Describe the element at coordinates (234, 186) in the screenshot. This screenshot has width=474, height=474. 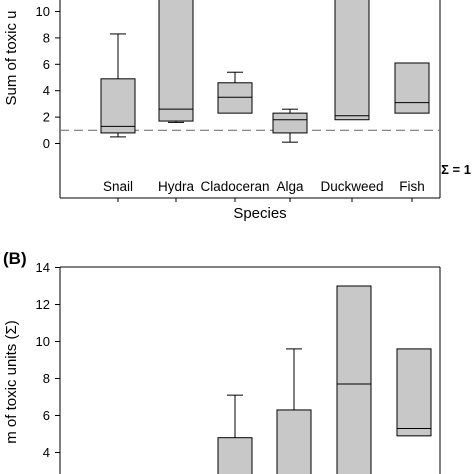
I see `x-category-label: Cladoceran` at that location.